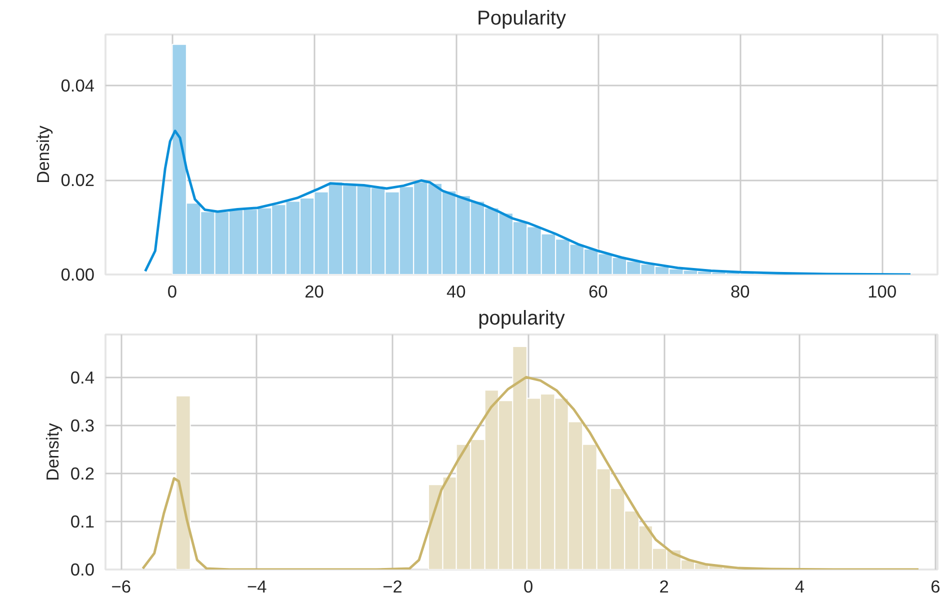 This screenshot has width=951, height=597. What do you see at coordinates (77, 86) in the screenshot?
I see `y-tick-label: 0.04` at bounding box center [77, 86].